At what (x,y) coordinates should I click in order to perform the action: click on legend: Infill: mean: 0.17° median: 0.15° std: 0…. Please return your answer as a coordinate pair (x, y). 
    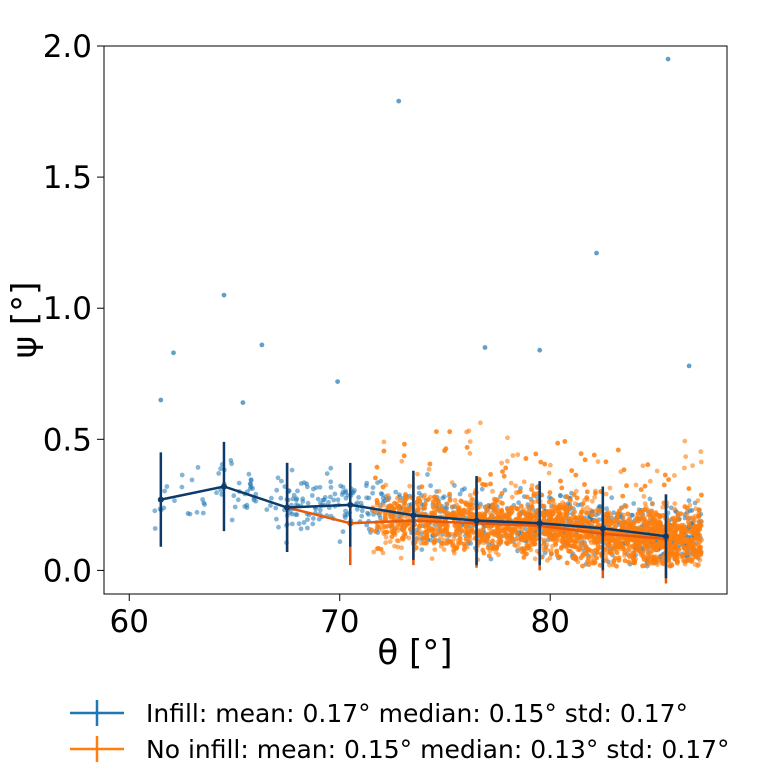
    Looking at the image, I should click on (400, 731).